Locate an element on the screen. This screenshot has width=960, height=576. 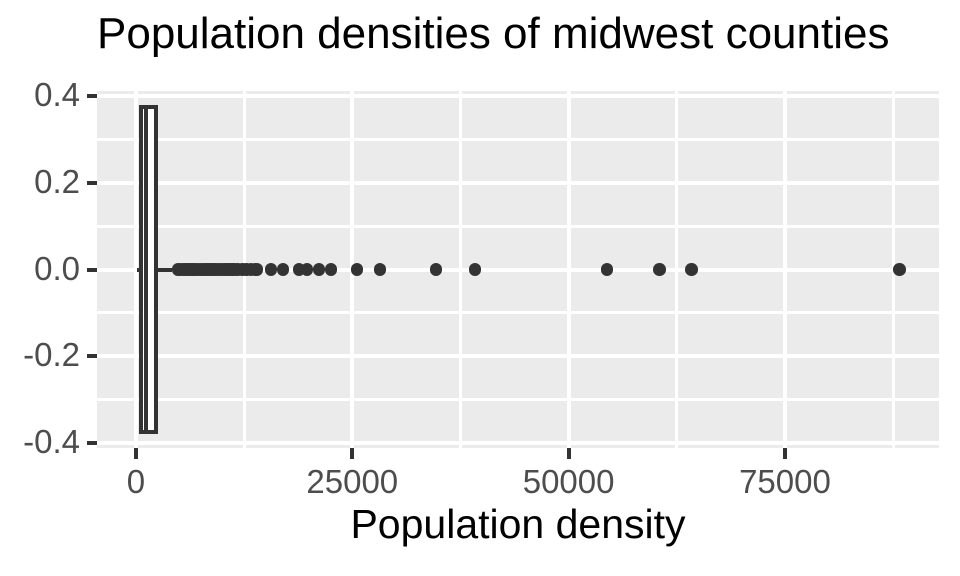
x-tick-label: 25000 is located at coordinates (352, 481).